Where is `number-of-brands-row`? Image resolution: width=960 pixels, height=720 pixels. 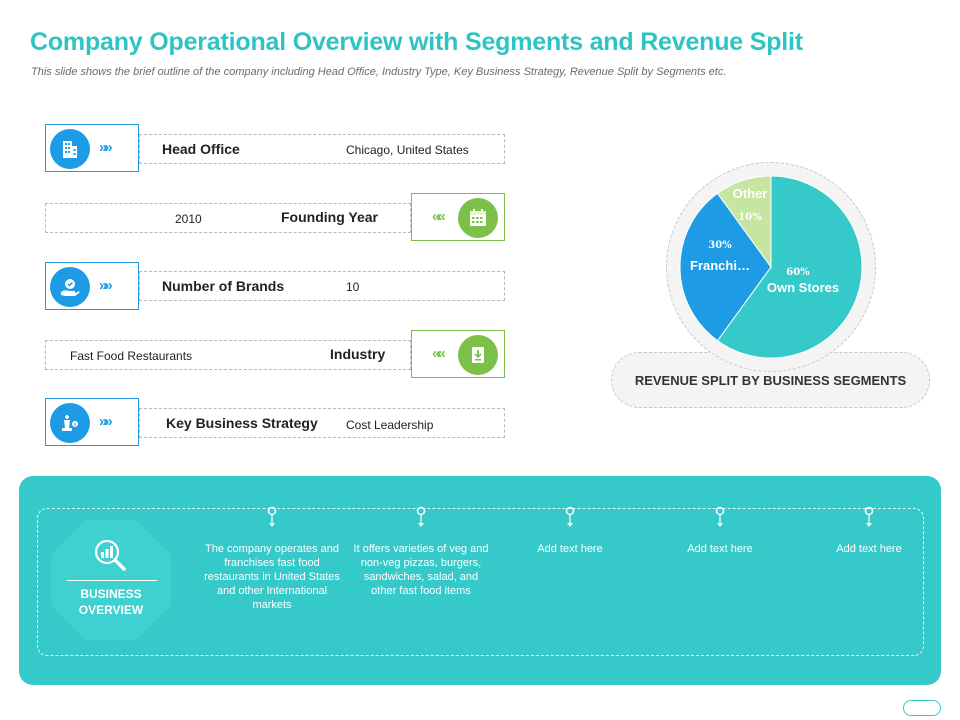
number-of-brands-row is located at coordinates (322, 286).